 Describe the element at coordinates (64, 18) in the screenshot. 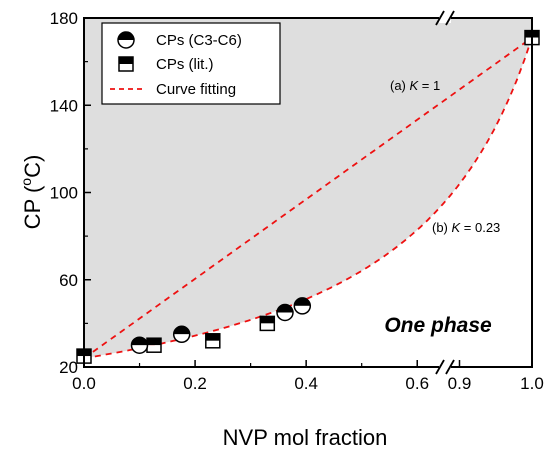

I see `y-tick-label: 180` at that location.